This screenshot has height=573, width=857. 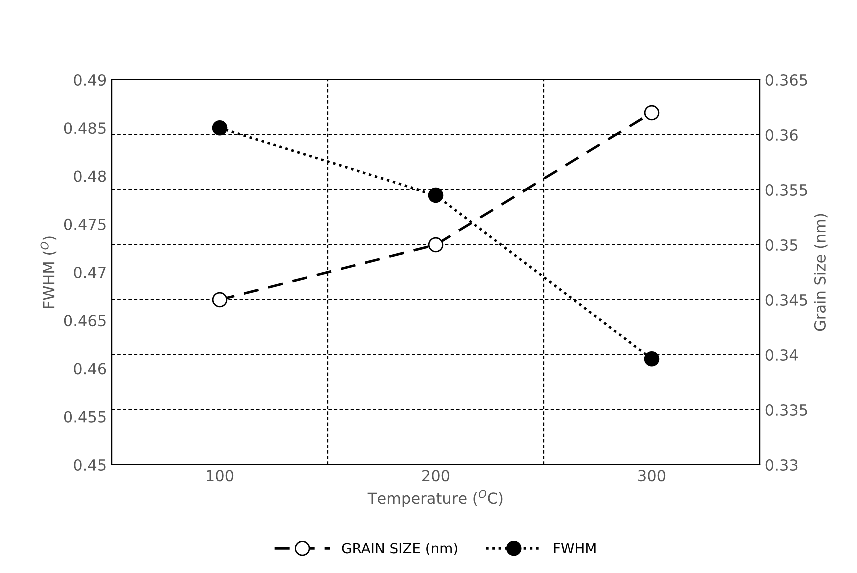 I want to click on y-tick-label: 0.475, so click(x=85, y=224).